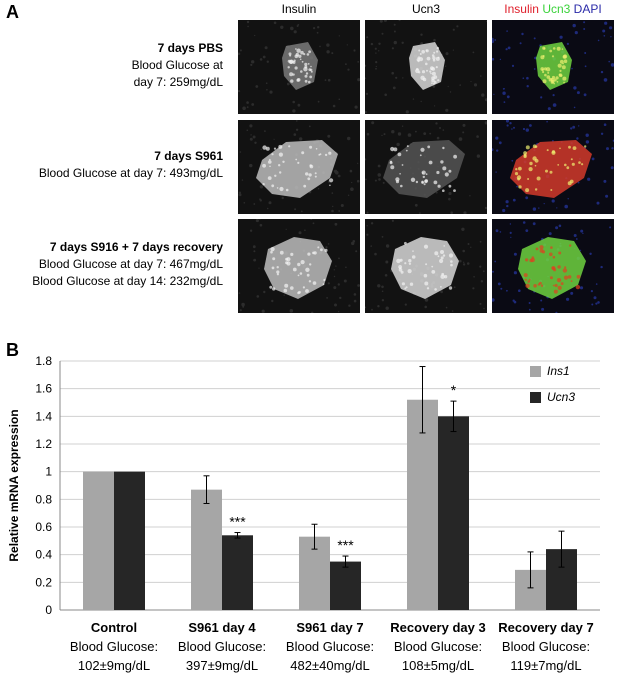  Describe the element at coordinates (437, 627) in the screenshot. I see `category-label: Recovery day 3` at that location.